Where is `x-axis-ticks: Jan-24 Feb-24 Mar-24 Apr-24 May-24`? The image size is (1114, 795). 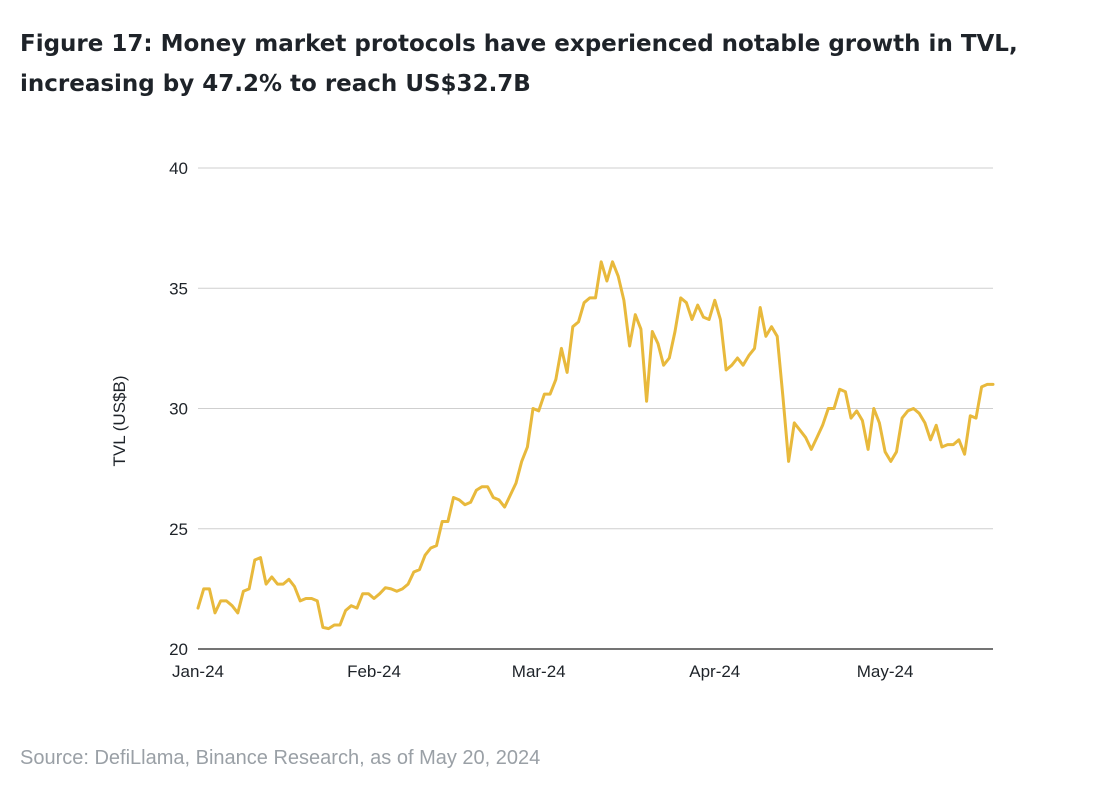
x-axis-ticks: Jan-24 Feb-24 Mar-24 Apr-24 May-24 is located at coordinates (542, 671).